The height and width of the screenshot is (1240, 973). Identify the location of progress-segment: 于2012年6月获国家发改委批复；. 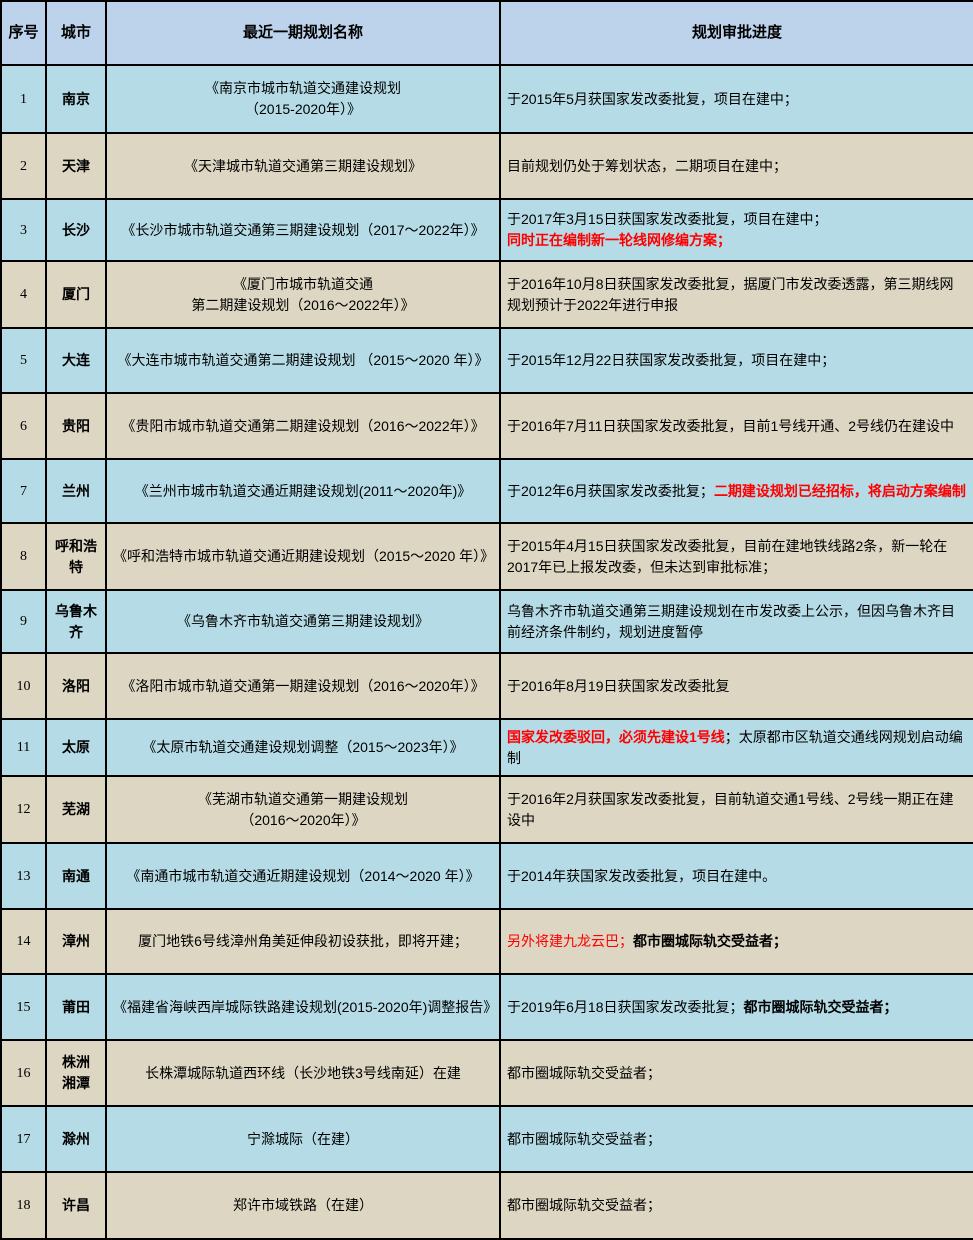
(610, 490).